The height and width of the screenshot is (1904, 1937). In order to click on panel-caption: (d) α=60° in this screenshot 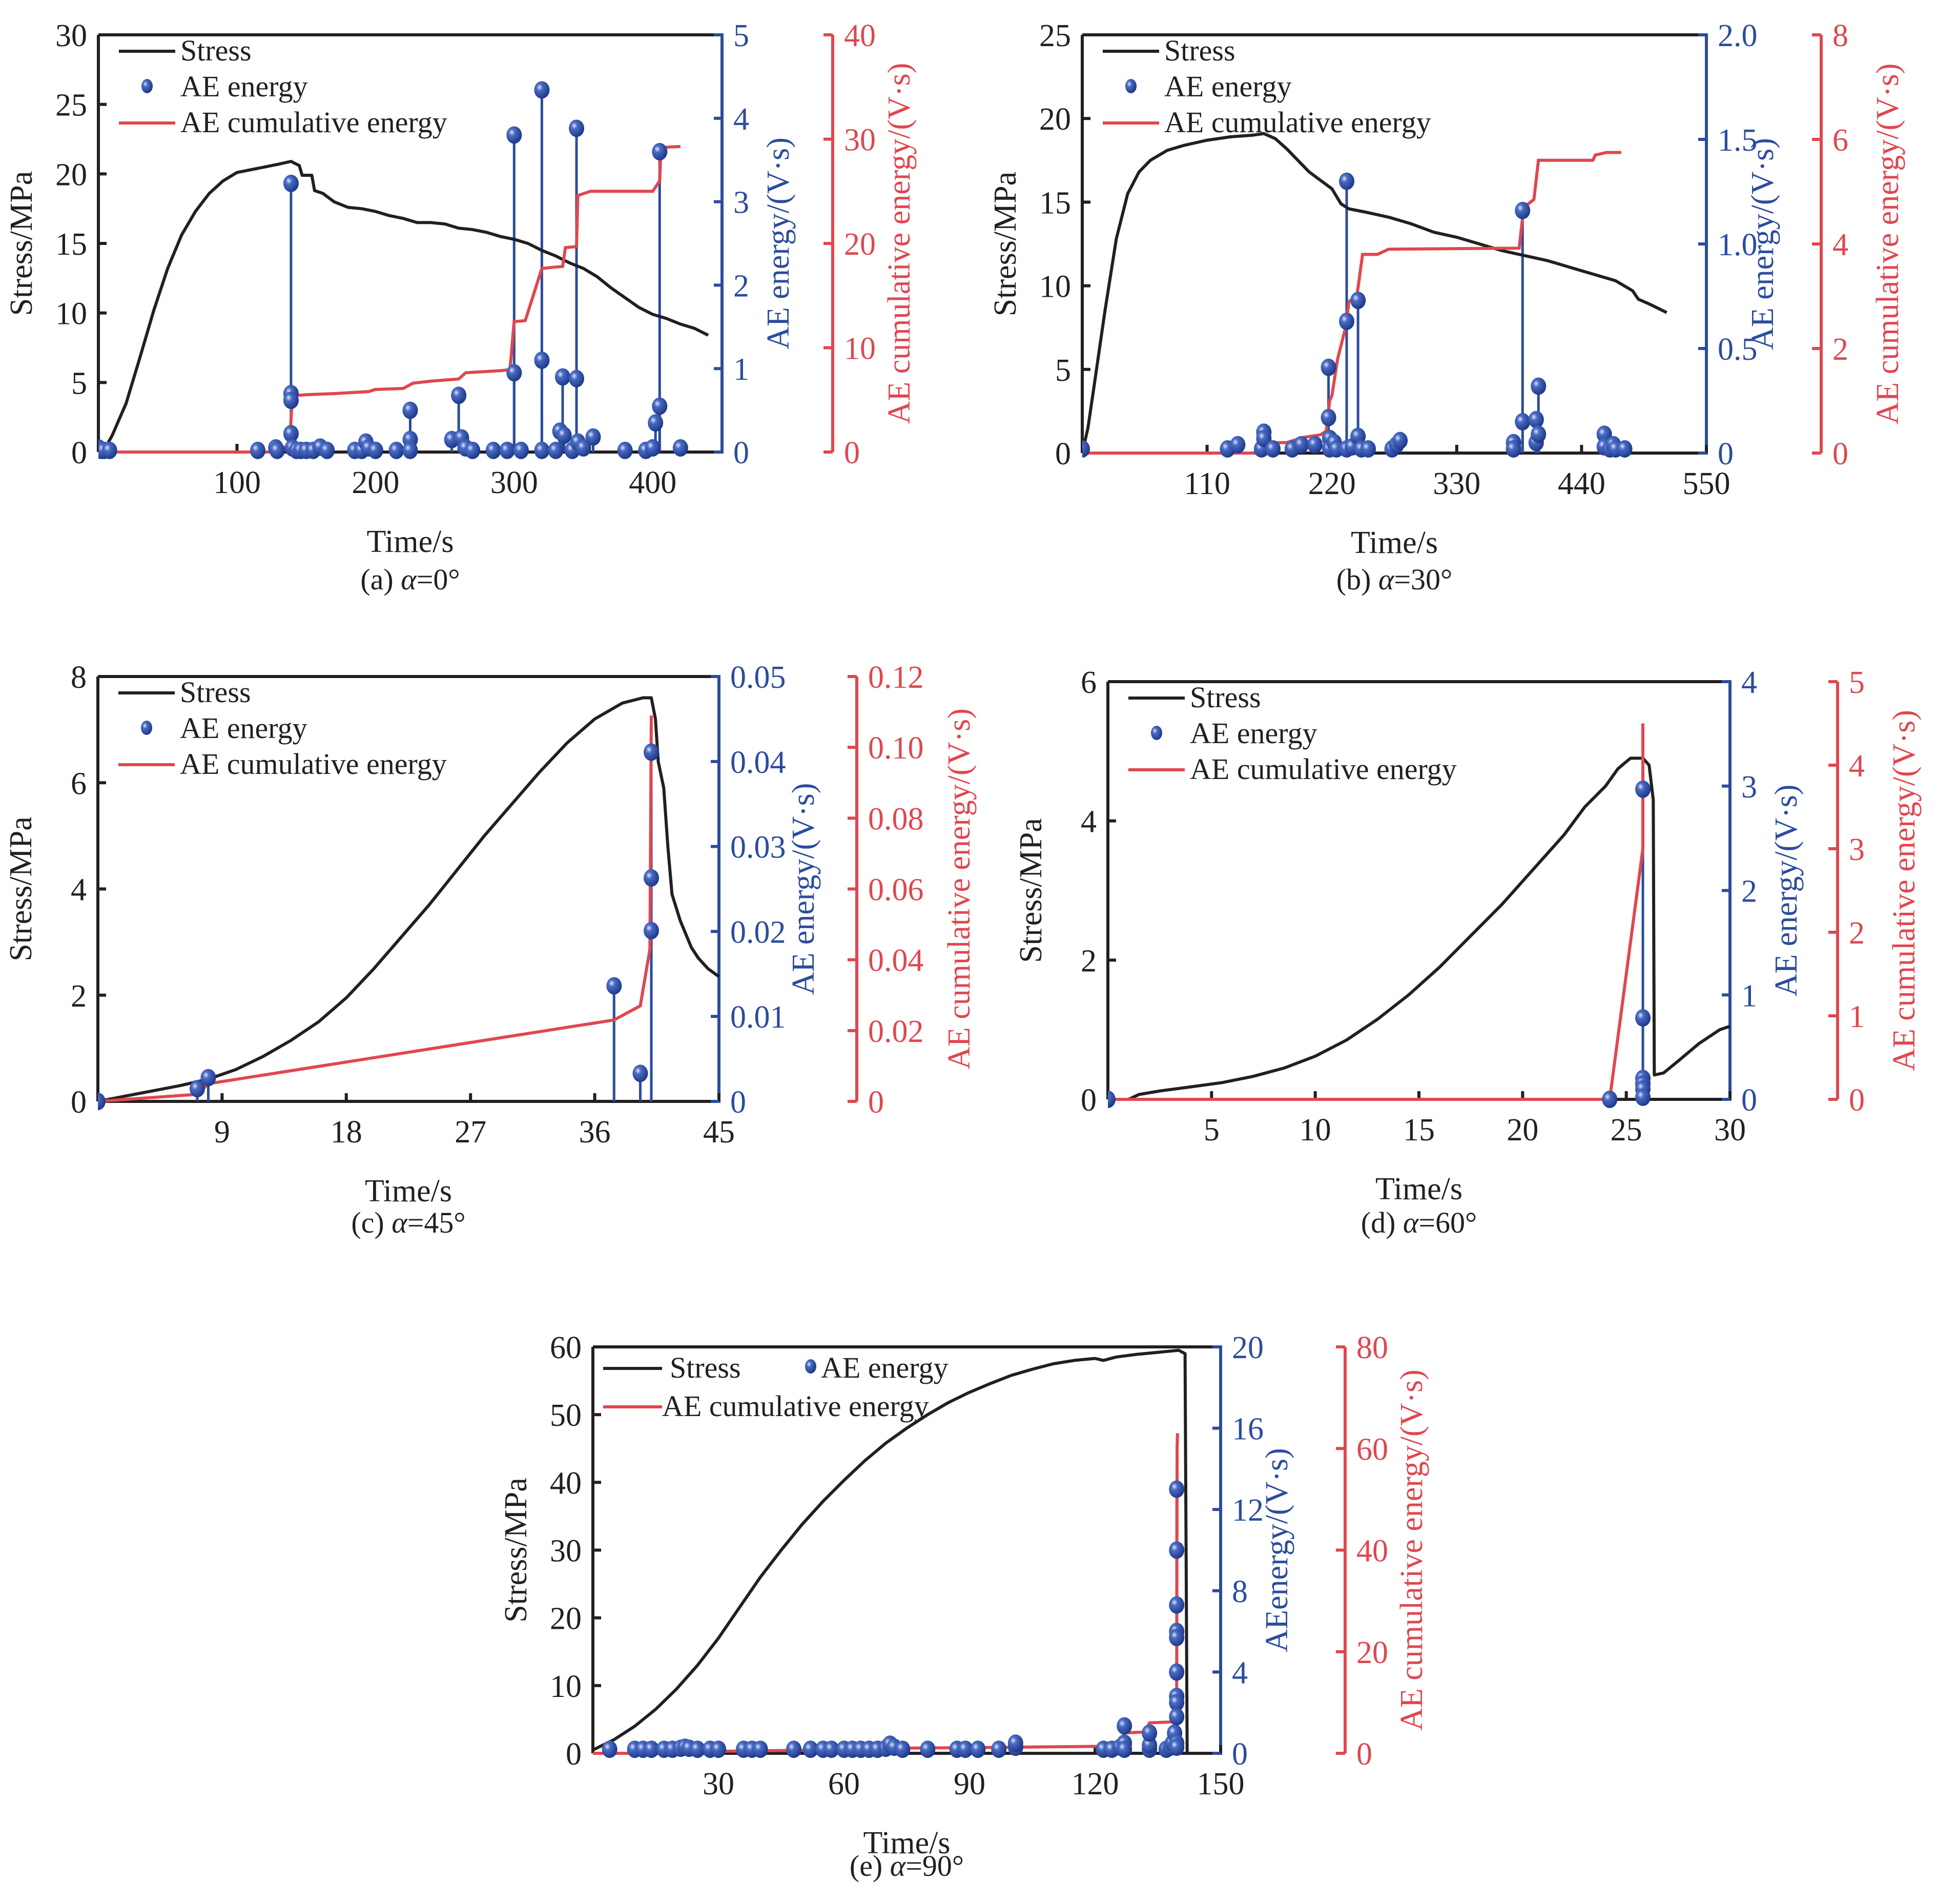, I will do `click(1419, 1222)`.